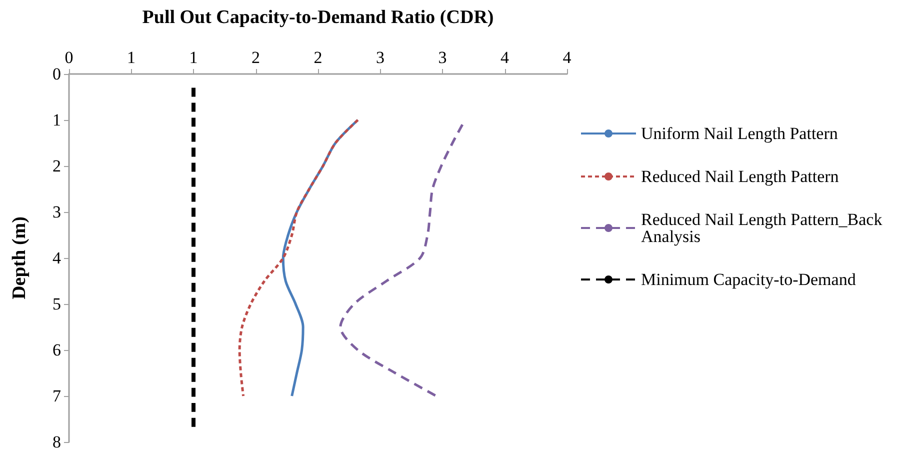  Describe the element at coordinates (57, 396) in the screenshot. I see `y-tick-label: 7` at that location.